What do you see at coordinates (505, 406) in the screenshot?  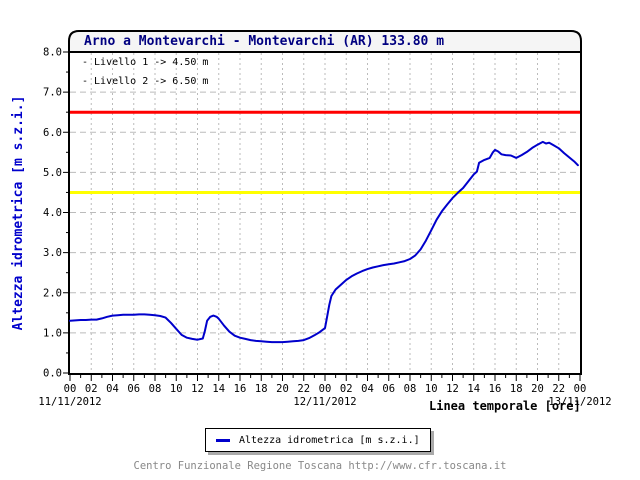 I see `x-axis-title: Linea temporale [ore]` at bounding box center [505, 406].